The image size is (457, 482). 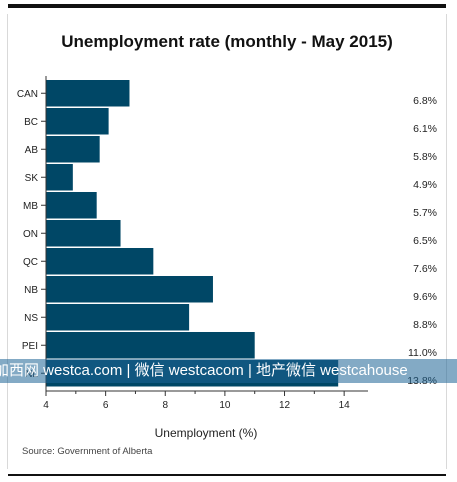 What do you see at coordinates (425, 325) in the screenshot?
I see `value-label: 8.8%` at bounding box center [425, 325].